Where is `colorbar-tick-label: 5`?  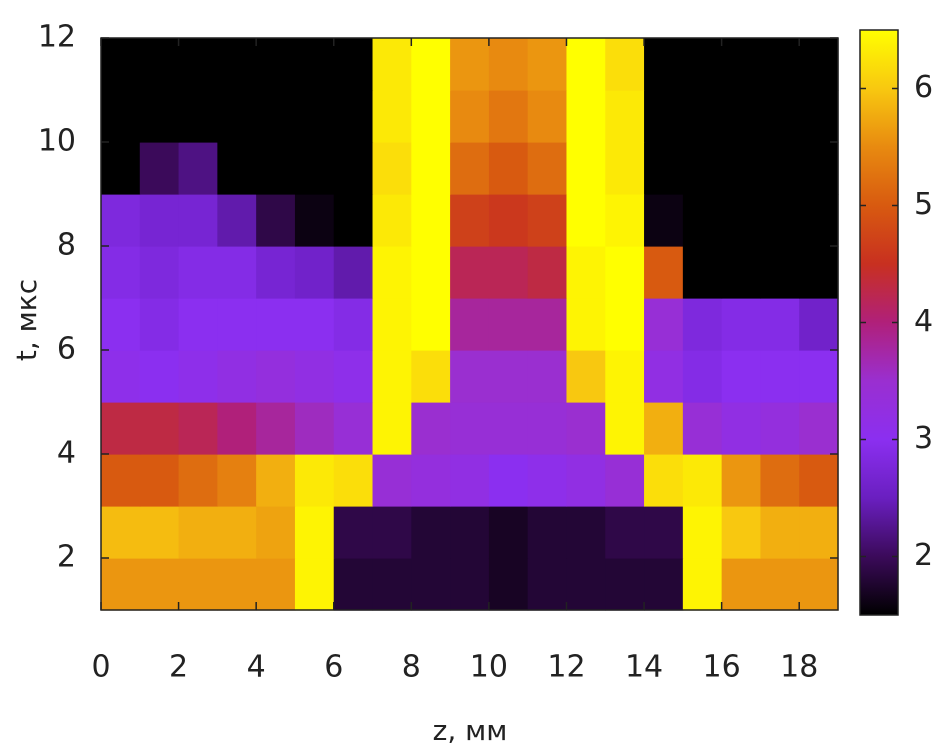
colorbar-tick-label: 5 is located at coordinates (923, 204).